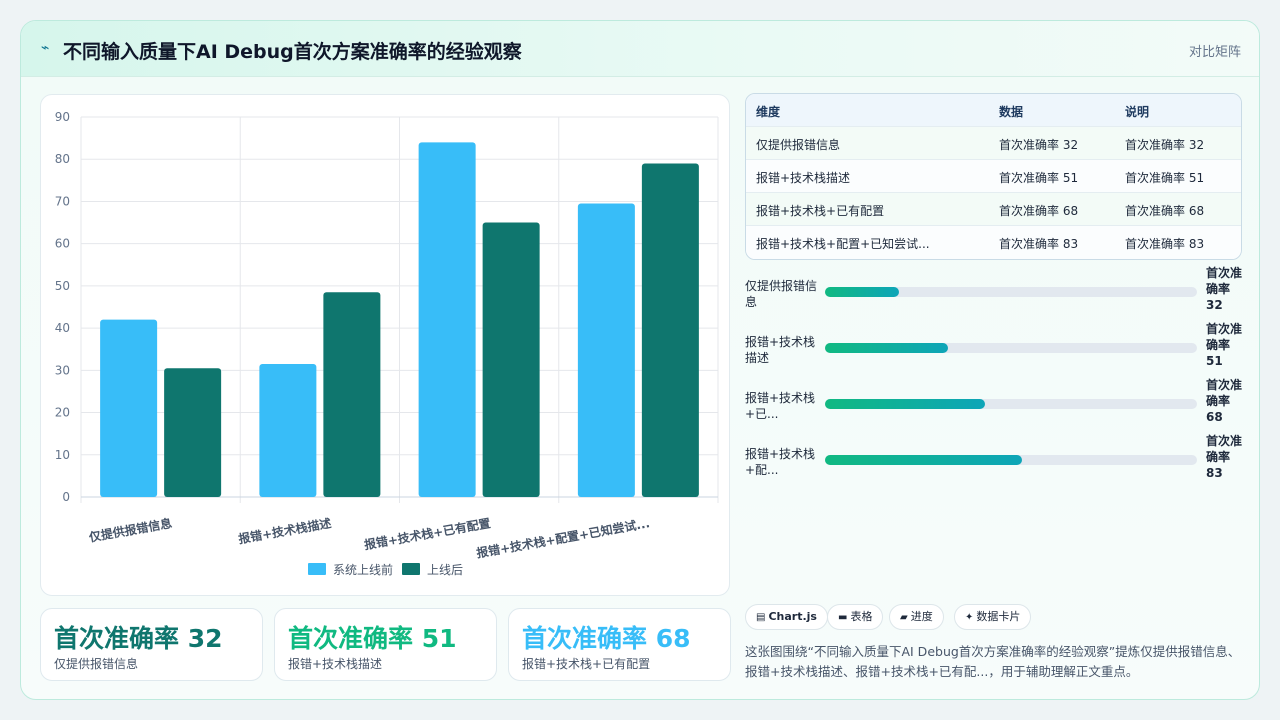  What do you see at coordinates (768, 112) in the screenshot?
I see `table-header-cell: 维度` at bounding box center [768, 112].